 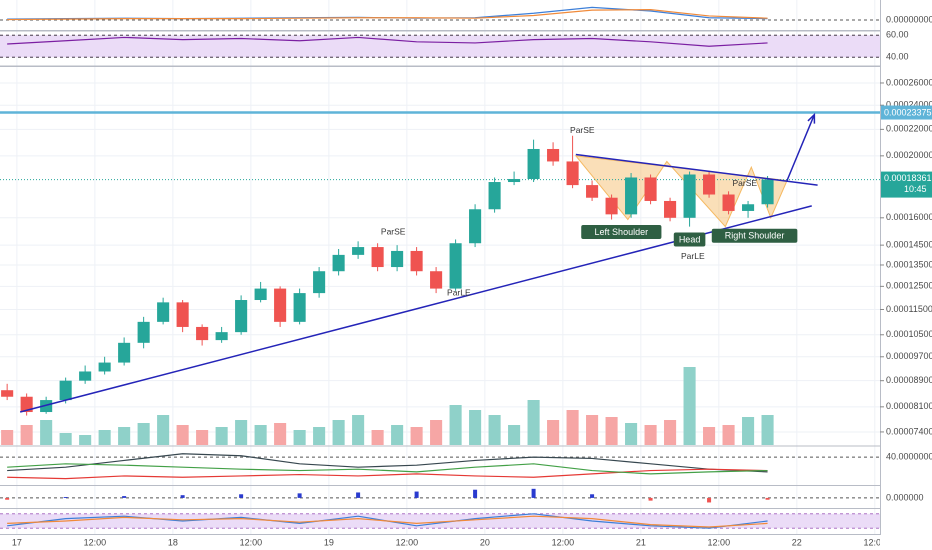 What do you see at coordinates (17, 542) in the screenshot?
I see `x-tick-label: 17` at bounding box center [17, 542].